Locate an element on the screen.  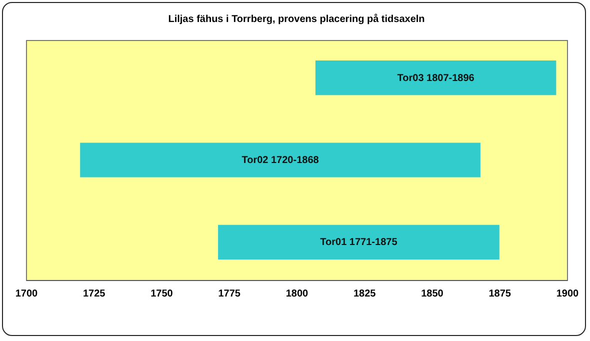
data-label: Tor03 1807-1896 is located at coordinates (436, 78).